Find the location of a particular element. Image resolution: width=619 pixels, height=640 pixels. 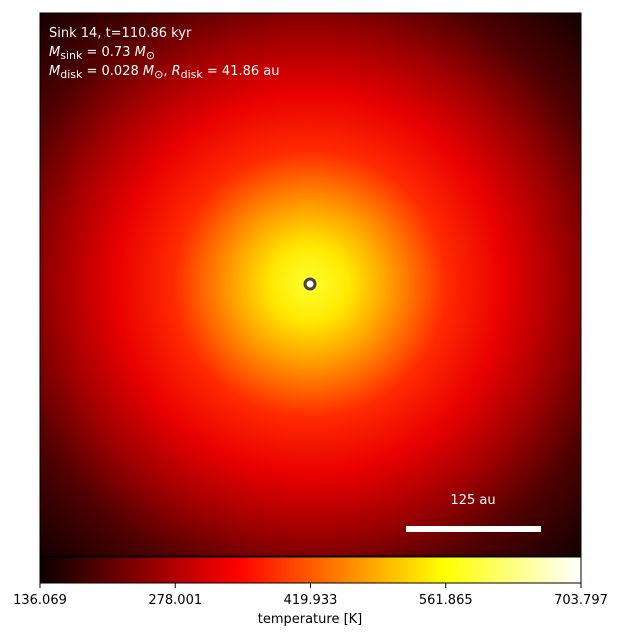

info-text-part: = 0.73 is located at coordinates (108, 52).